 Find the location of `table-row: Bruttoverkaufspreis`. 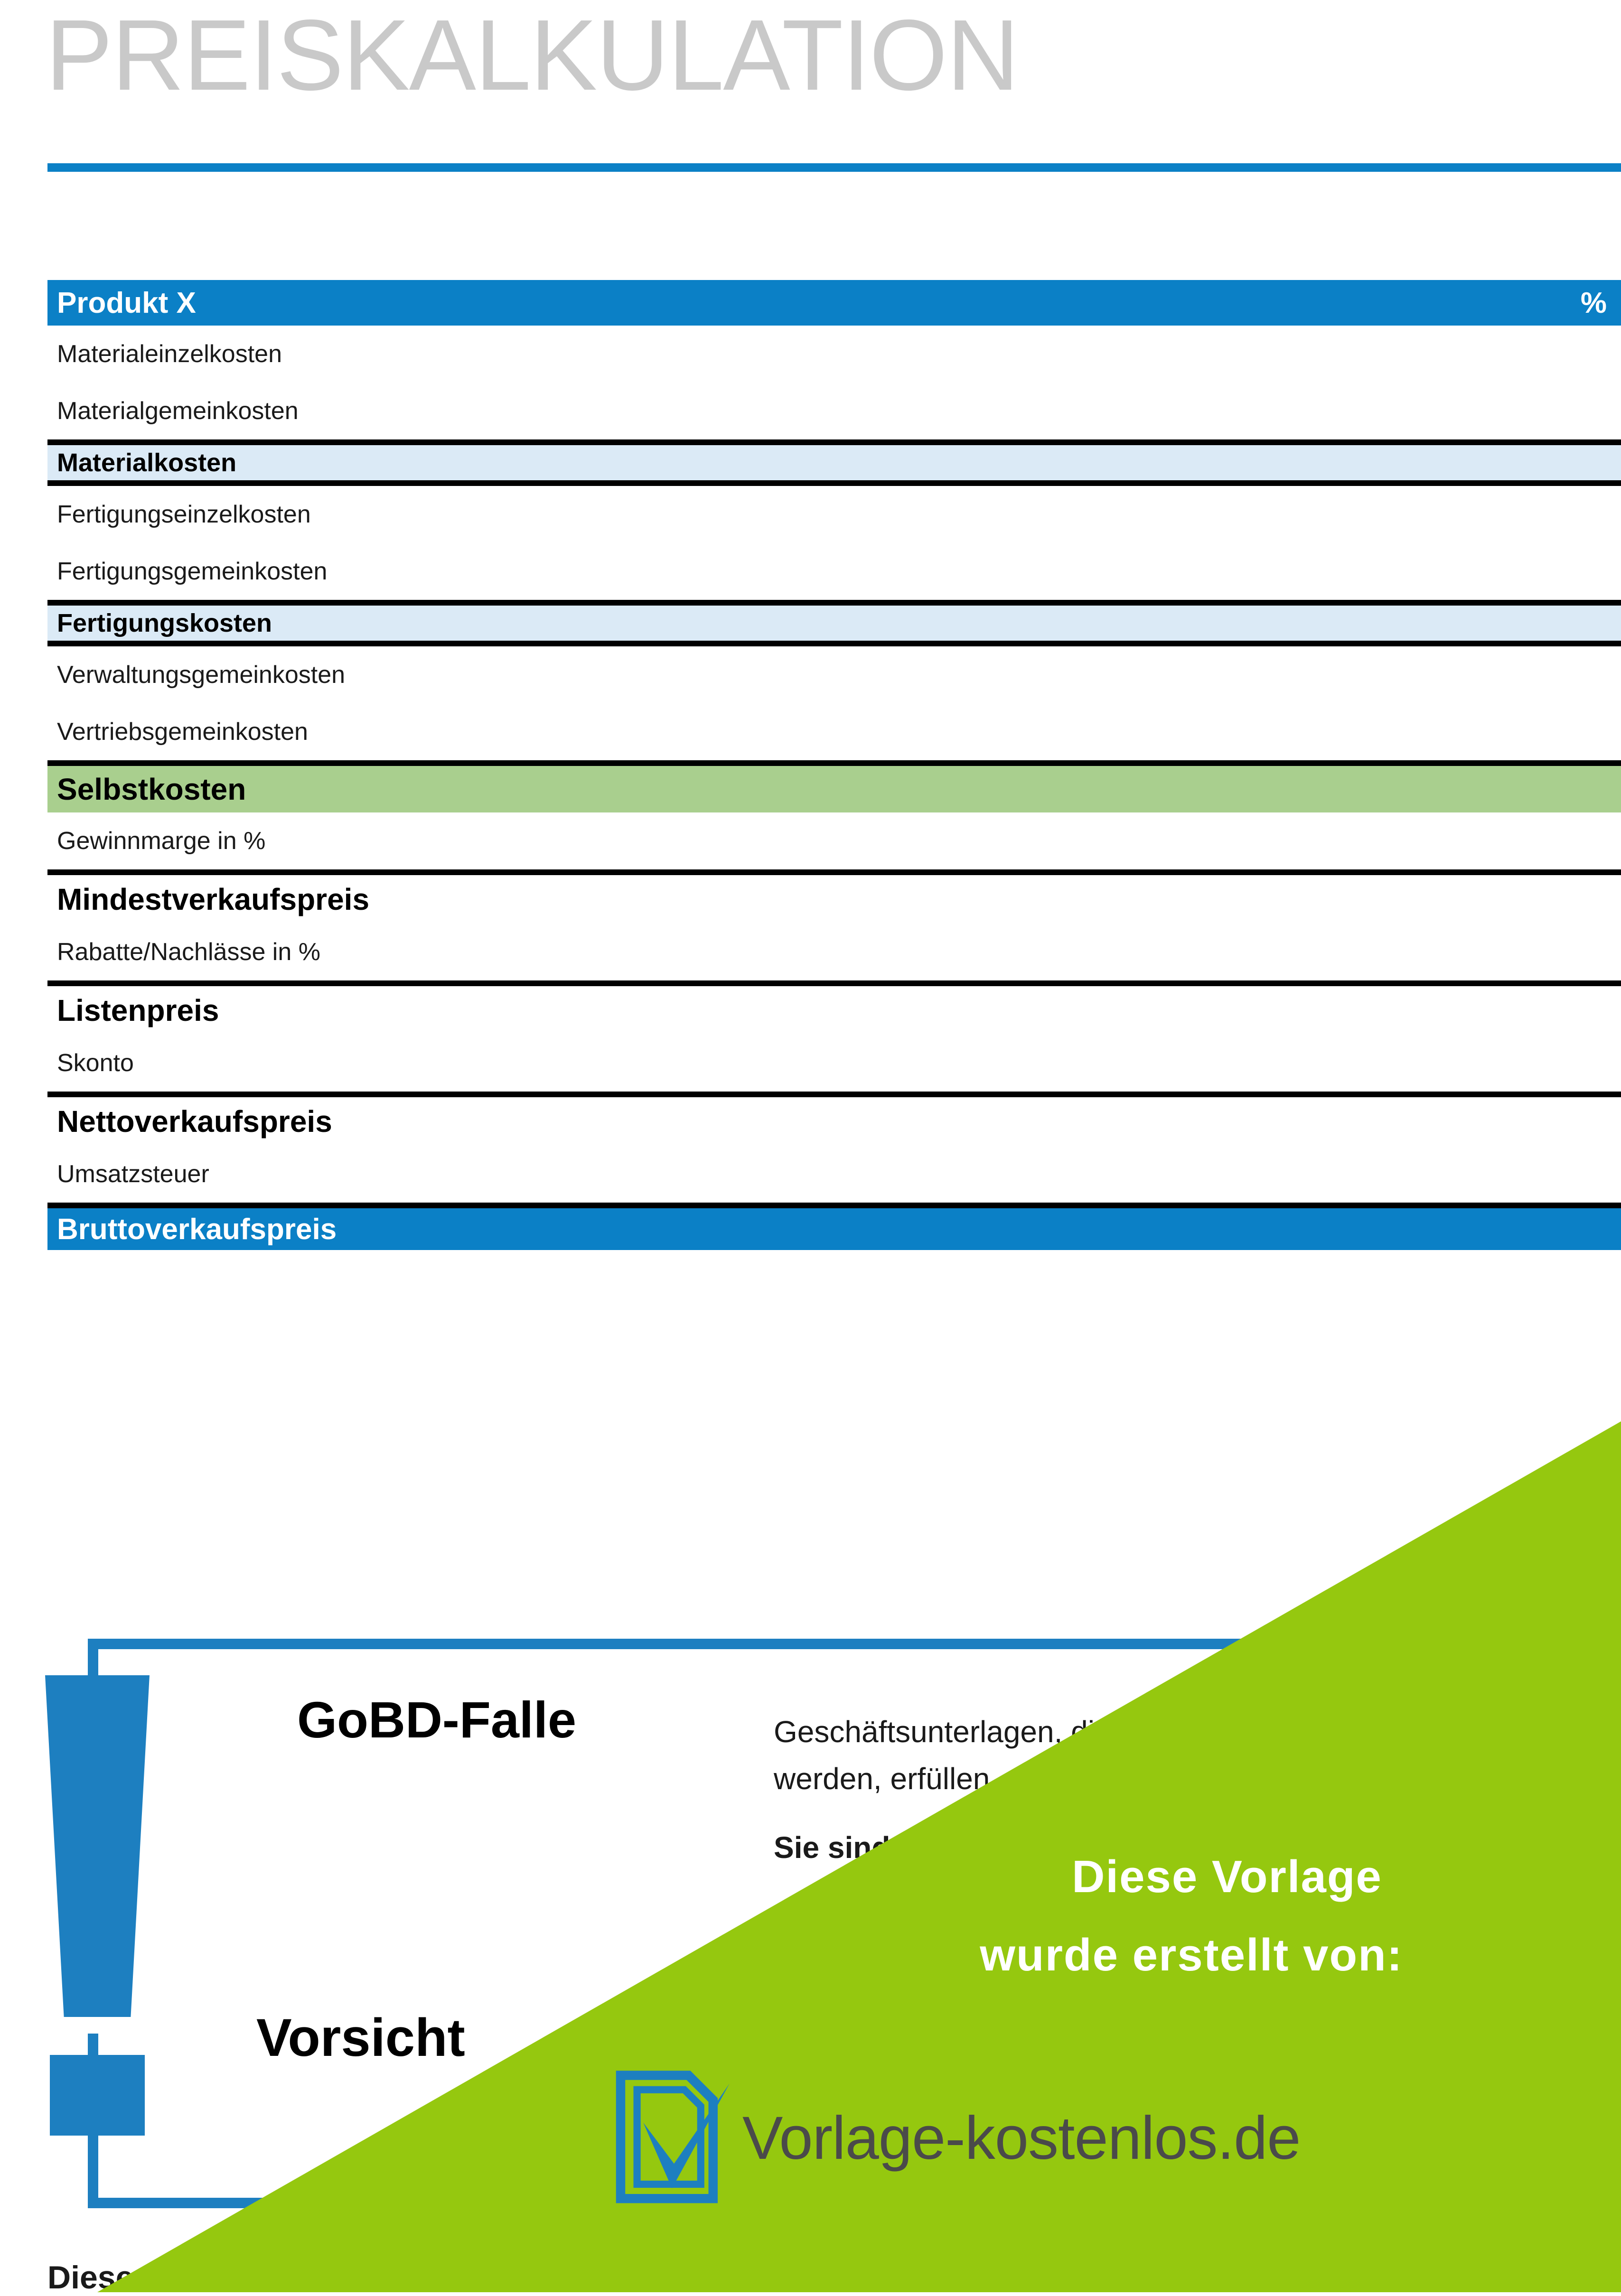

table-row: Bruttoverkaufspreis is located at coordinates (834, 1226).